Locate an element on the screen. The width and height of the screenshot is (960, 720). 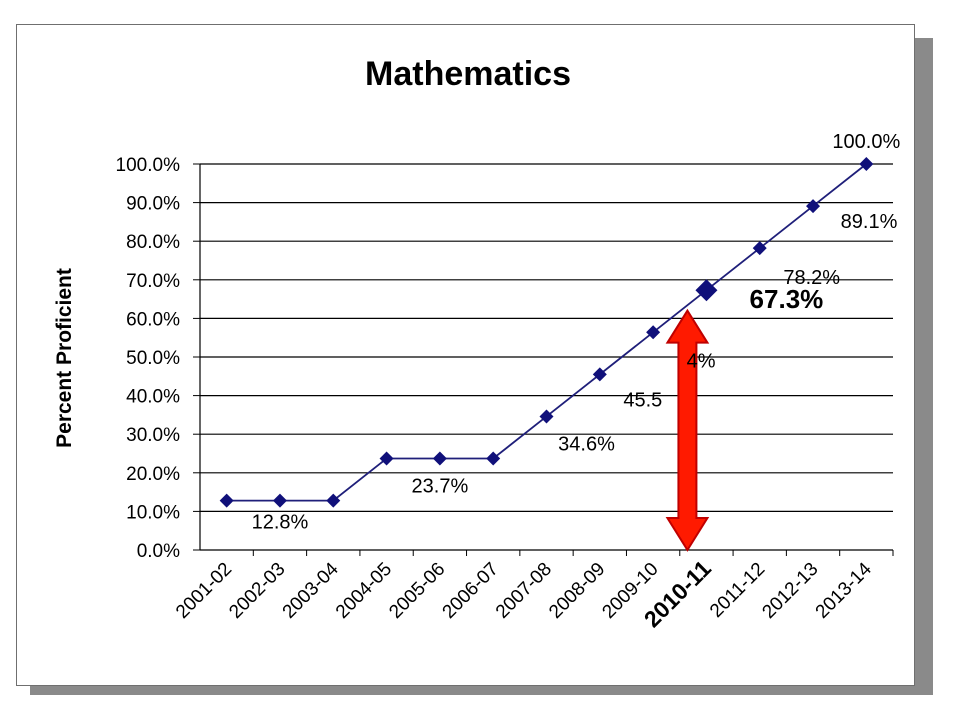
x-tick-label: 2002-03 is located at coordinates (257, 591).